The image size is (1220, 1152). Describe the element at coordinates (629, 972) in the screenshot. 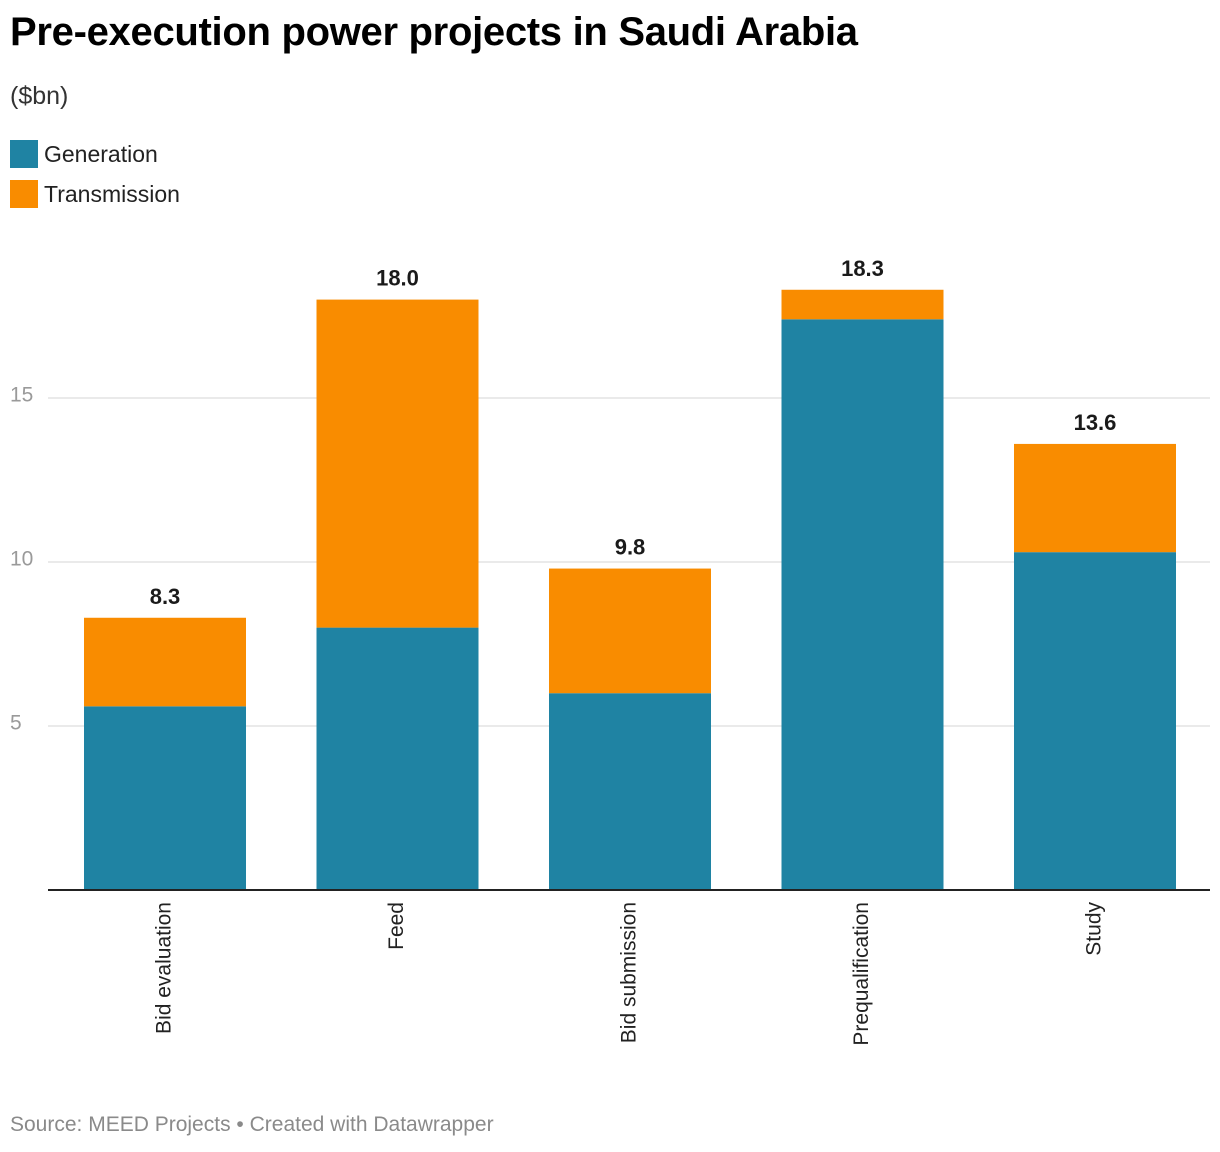

I see `x-tick-label-3: Bid submission` at that location.